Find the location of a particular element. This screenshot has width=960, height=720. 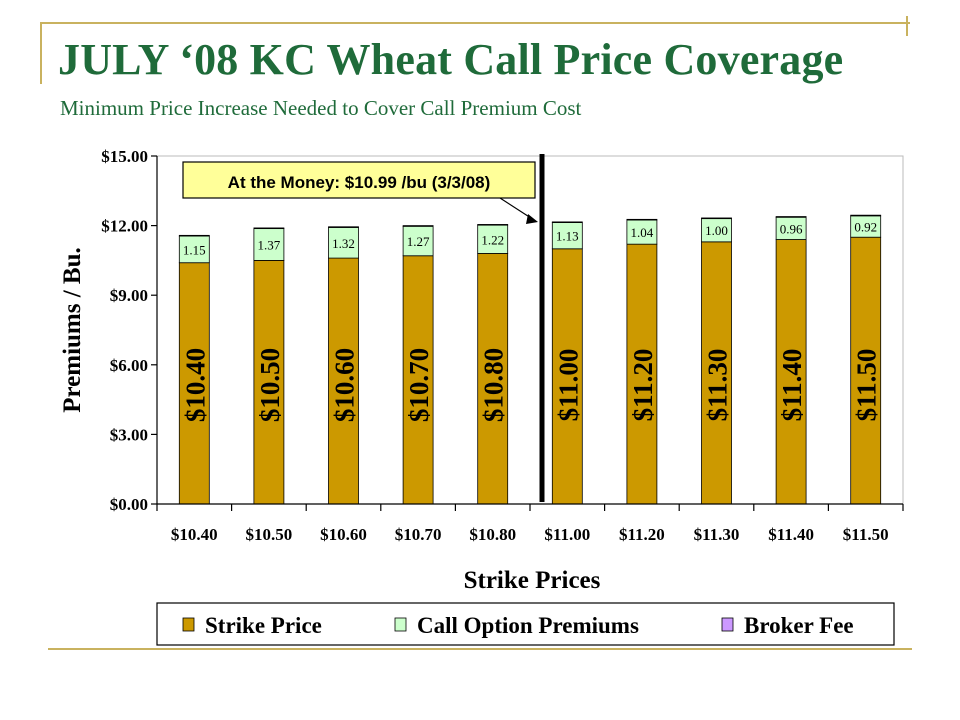

x-tick-label: $11.40 is located at coordinates (791, 534).